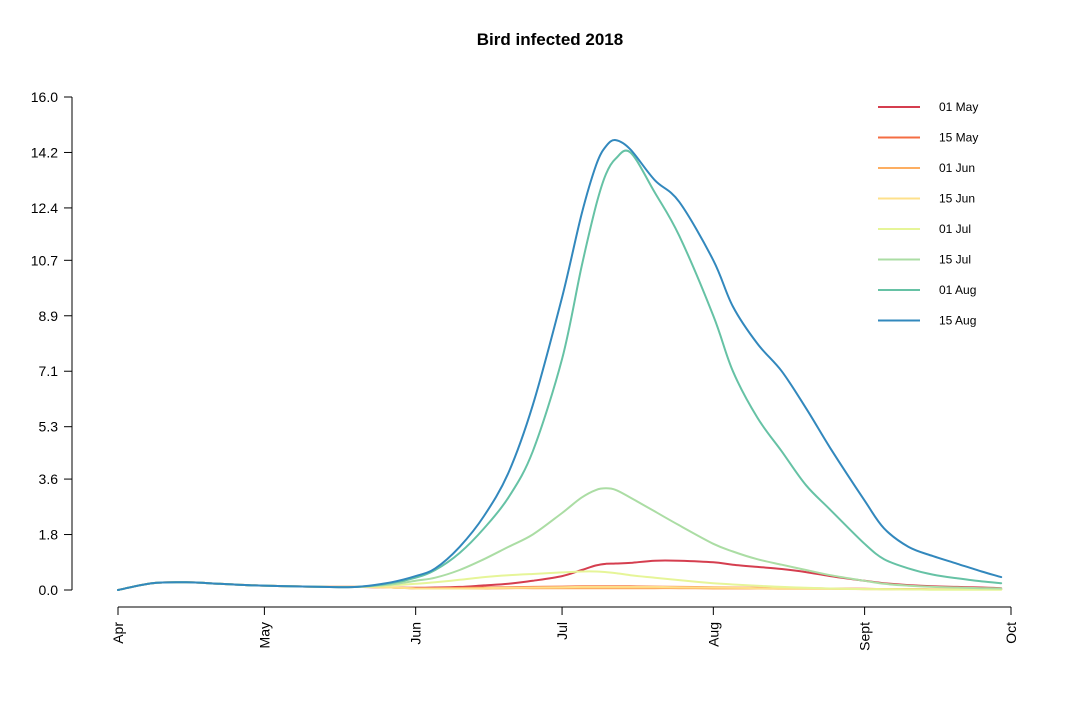 Image resolution: width=1080 pixels, height=706 pixels. Describe the element at coordinates (44, 260) in the screenshot. I see `y-tick-label: 10.7` at that location.